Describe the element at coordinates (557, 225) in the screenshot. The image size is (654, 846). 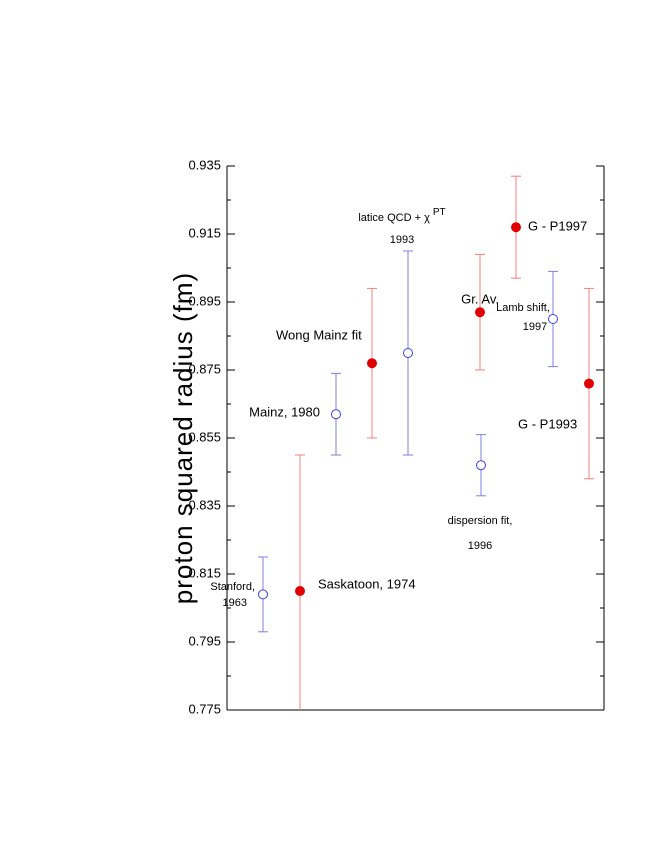
I see `point-label: G - P1997` at that location.